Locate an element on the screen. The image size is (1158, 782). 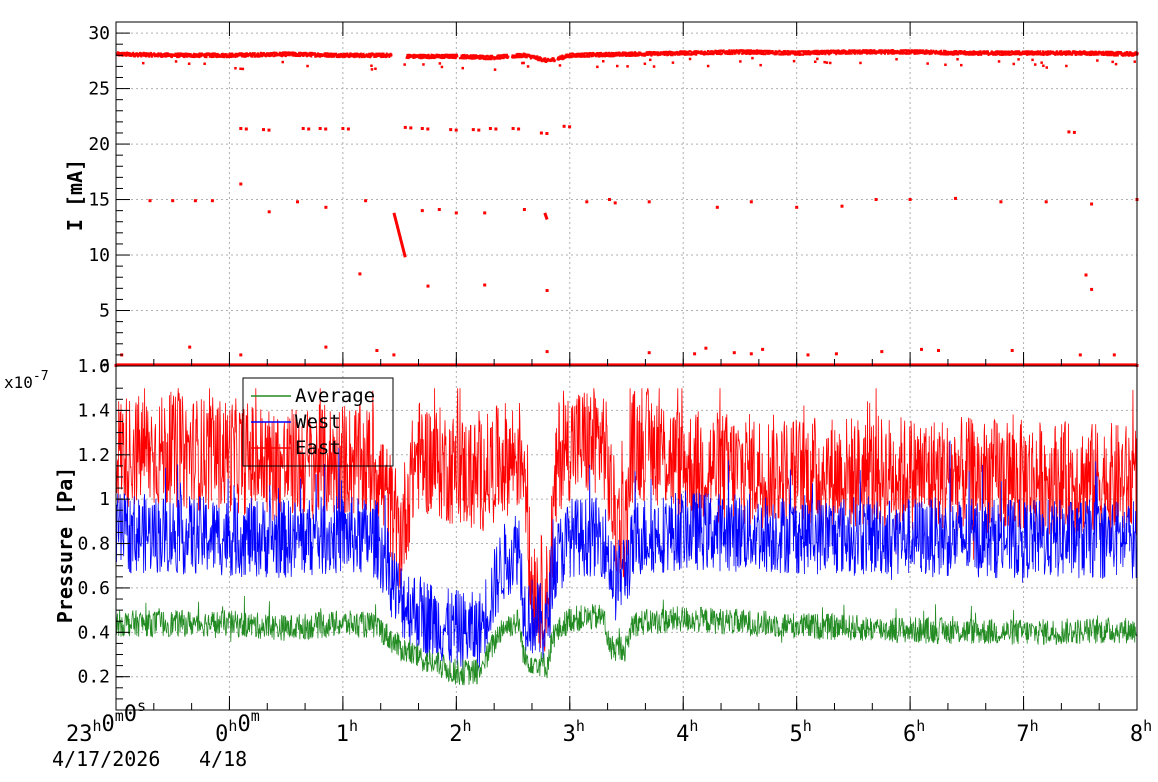
pressure-y-tick-label: 1.4 is located at coordinates (93, 410).